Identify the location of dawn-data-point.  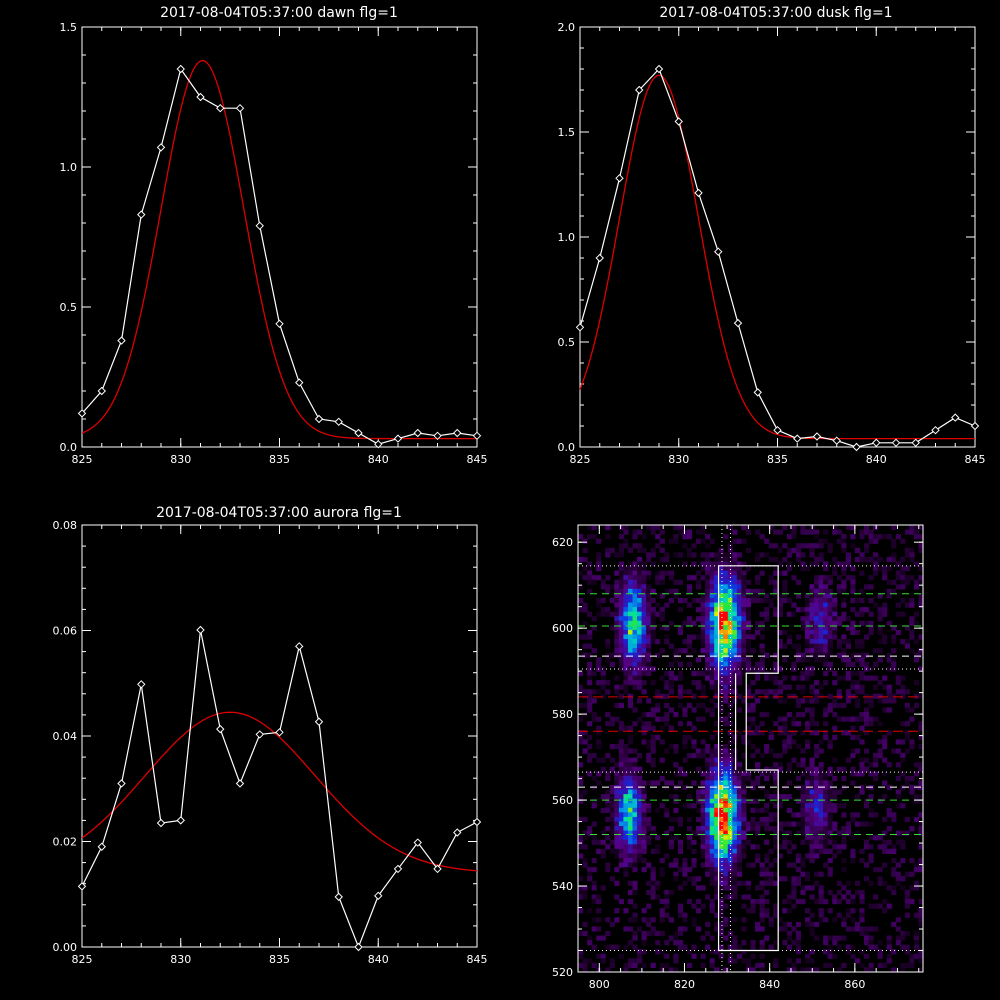
(299, 382).